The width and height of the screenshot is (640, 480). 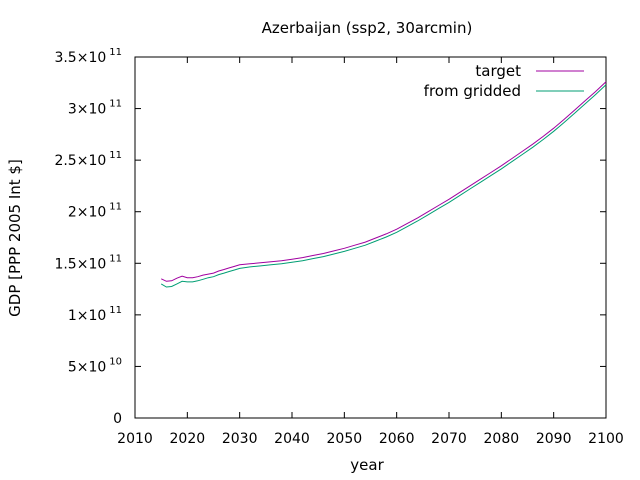 What do you see at coordinates (88, 56) in the screenshot?
I see `y-tick-label: 3.5×10 11` at bounding box center [88, 56].